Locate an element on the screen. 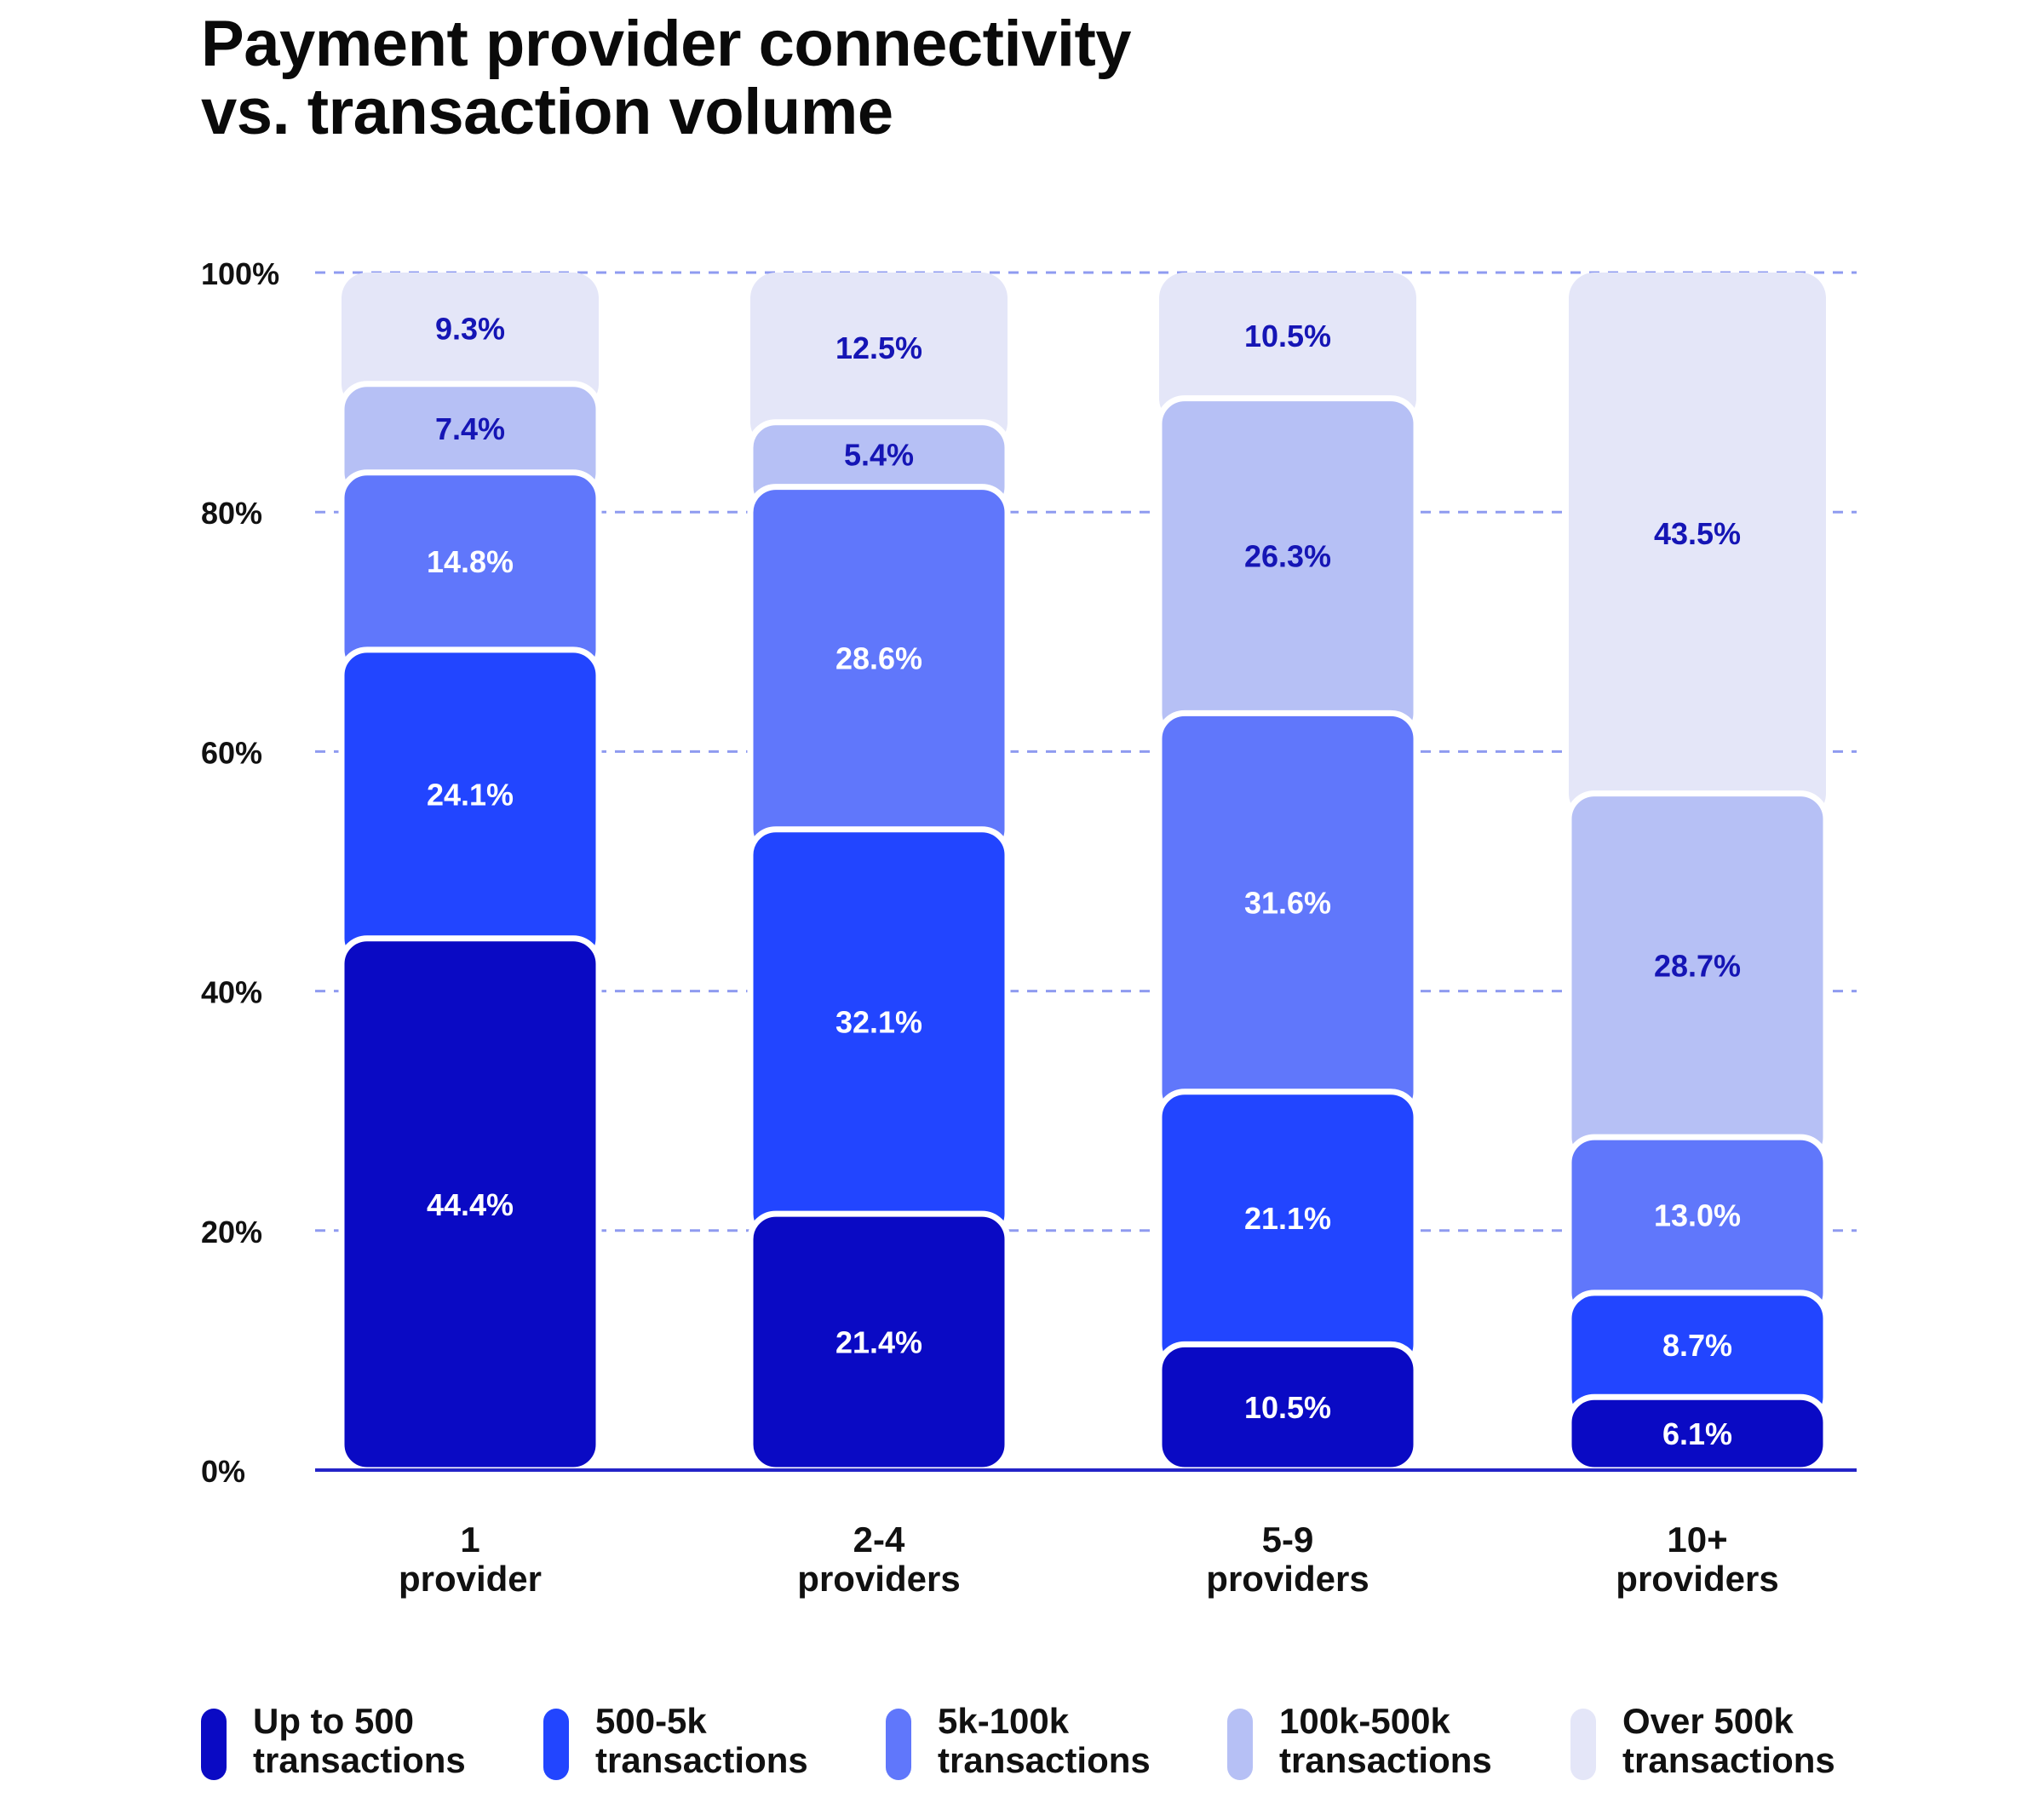 This screenshot has width=2044, height=1798. data-label: 32.1% is located at coordinates (878, 1021).